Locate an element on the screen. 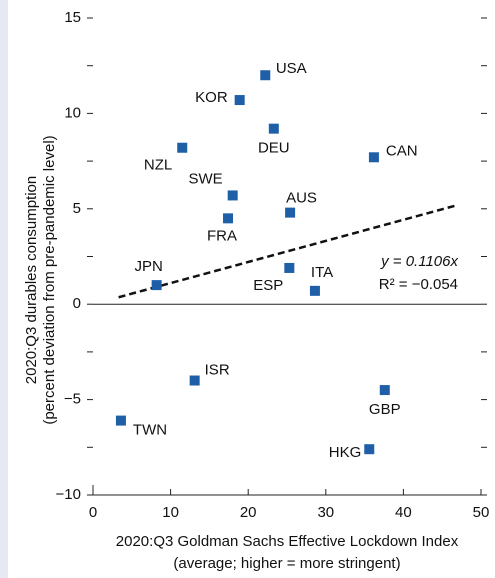 Image resolution: width=495 pixels, height=578 pixels. x-tick-label: 40 is located at coordinates (403, 512).